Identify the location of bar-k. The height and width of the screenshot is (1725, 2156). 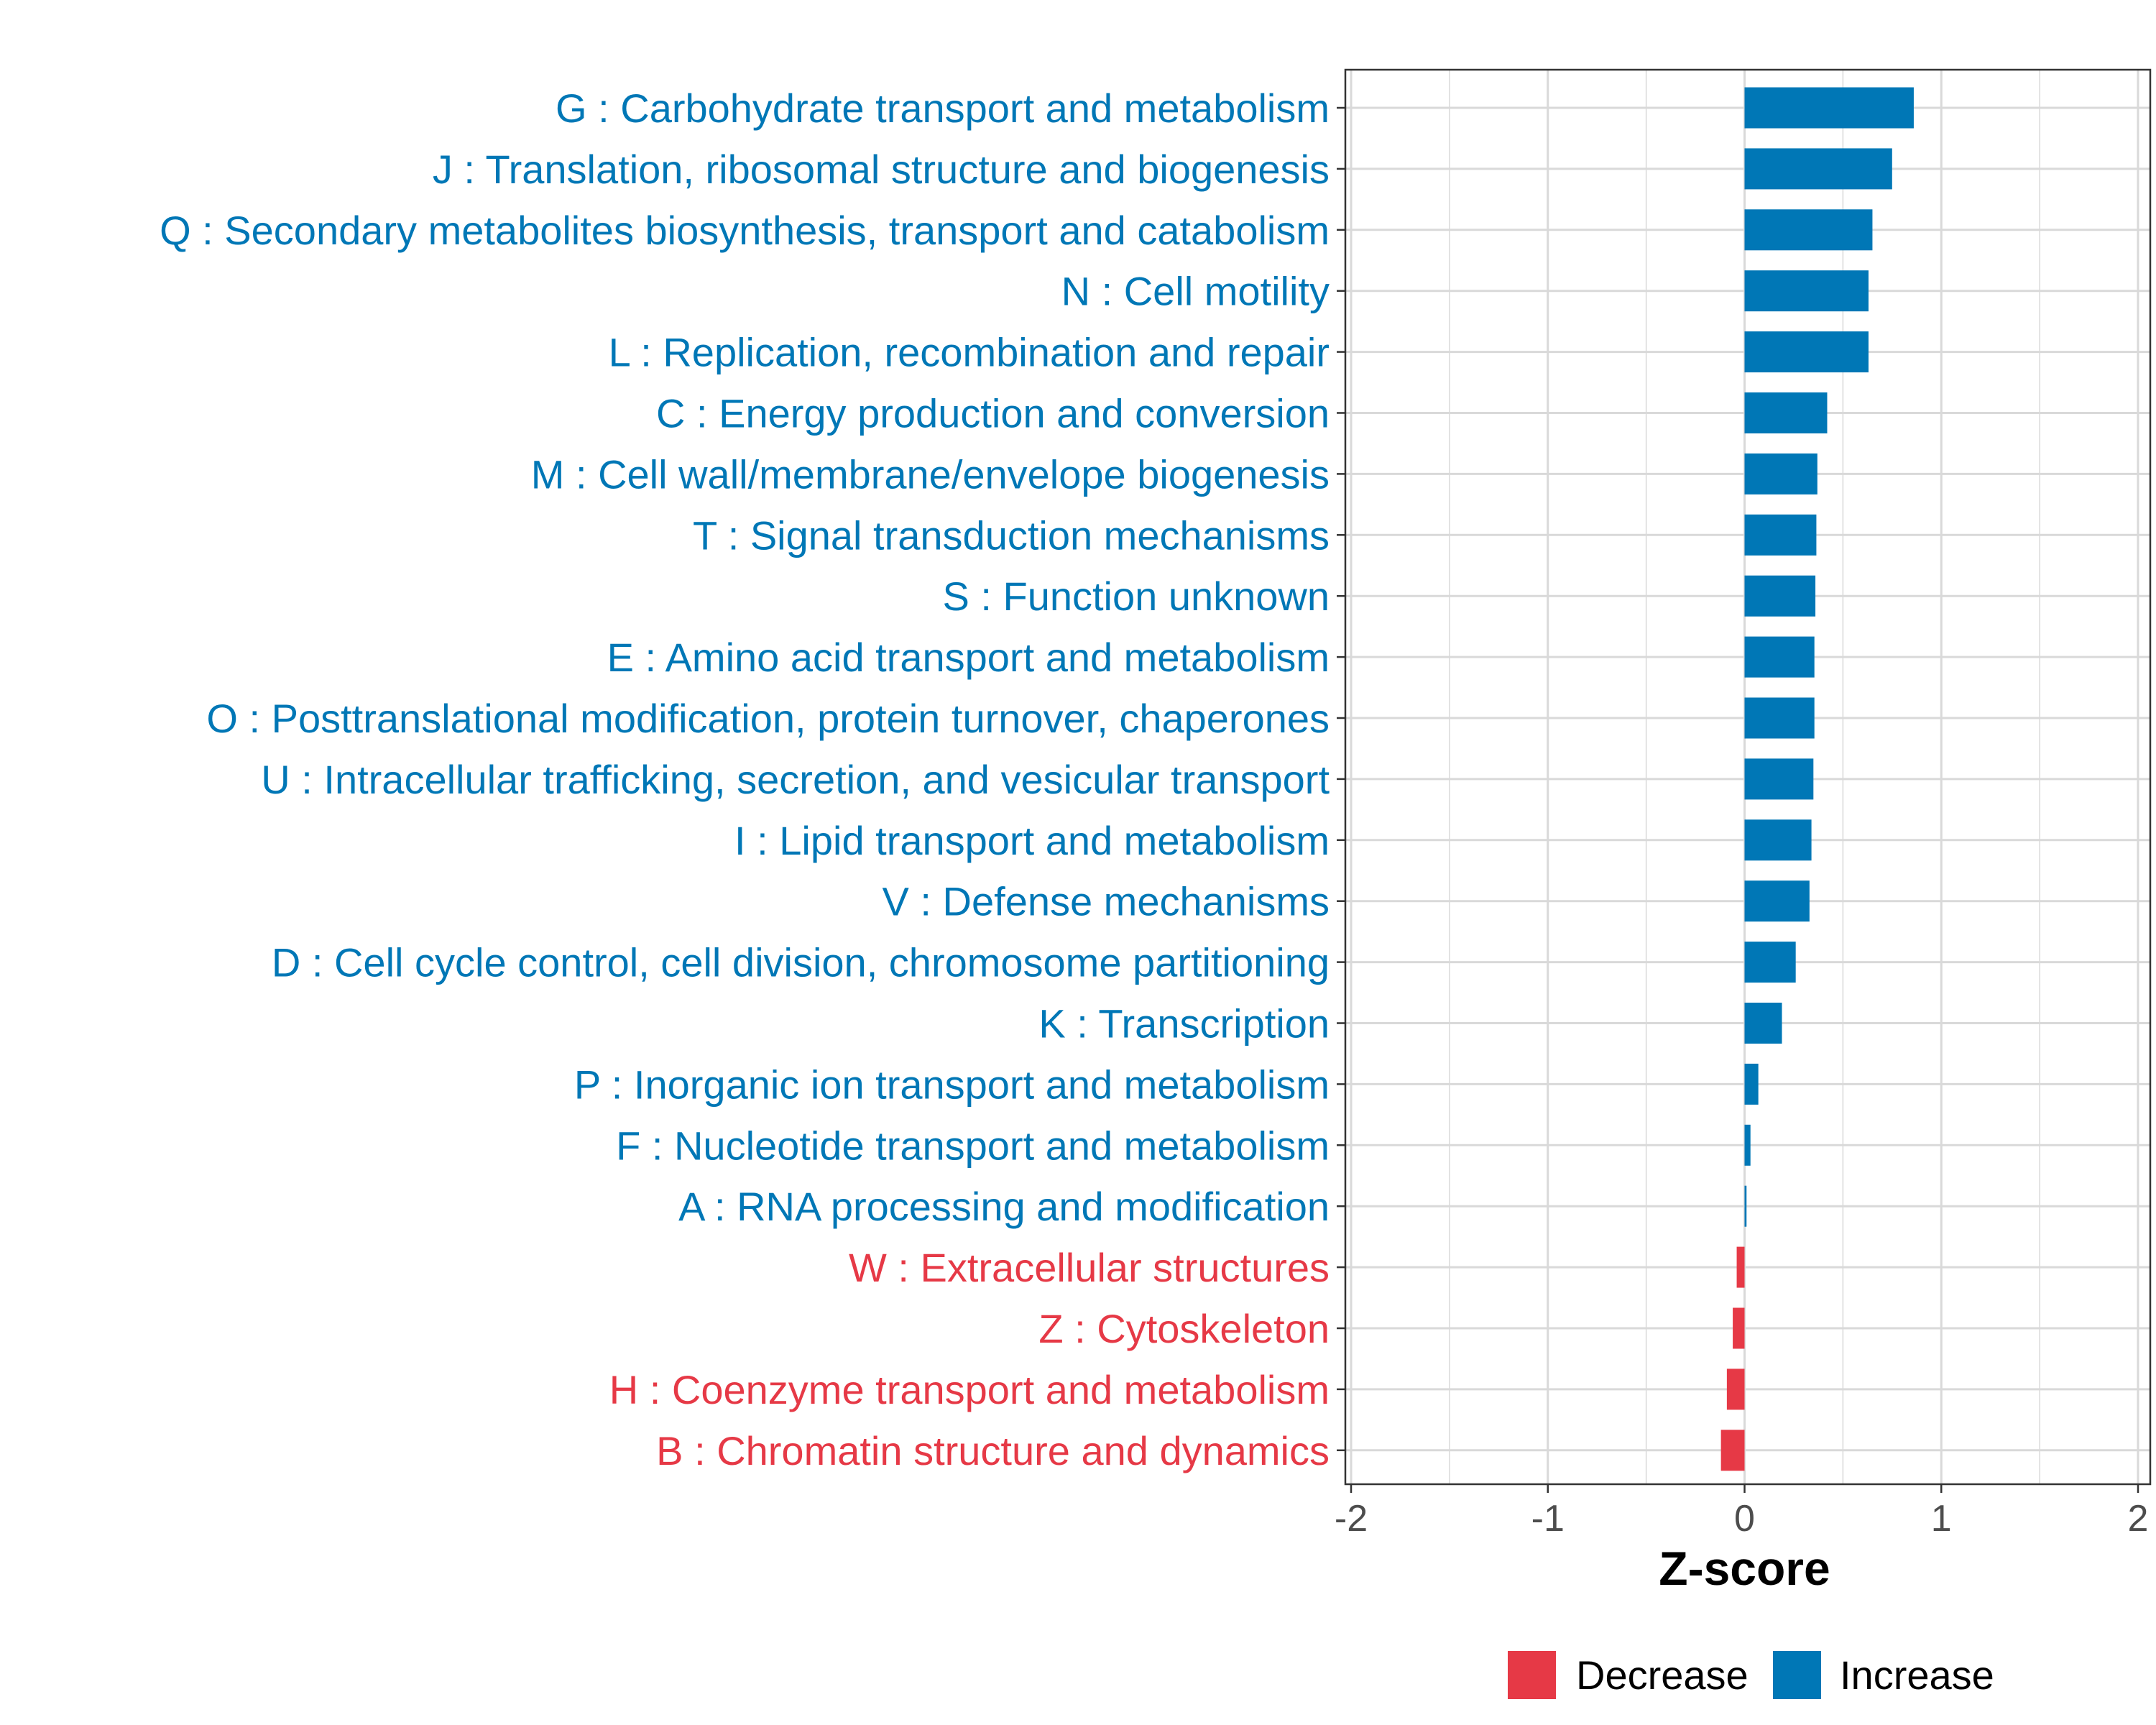
(1763, 1023).